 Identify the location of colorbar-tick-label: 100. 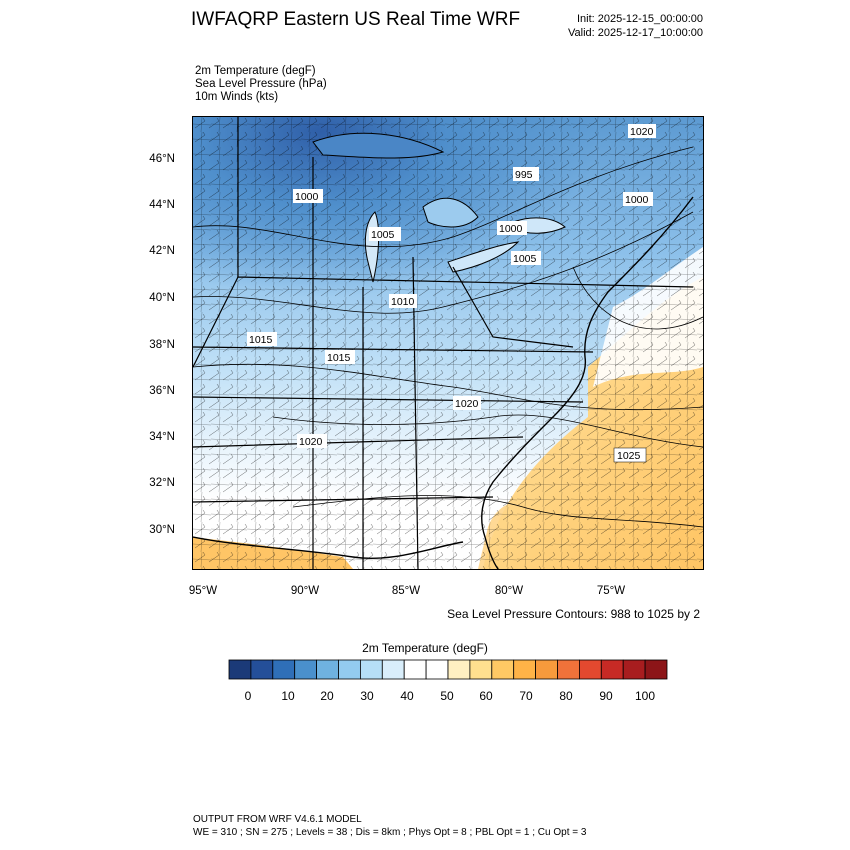
(645, 696).